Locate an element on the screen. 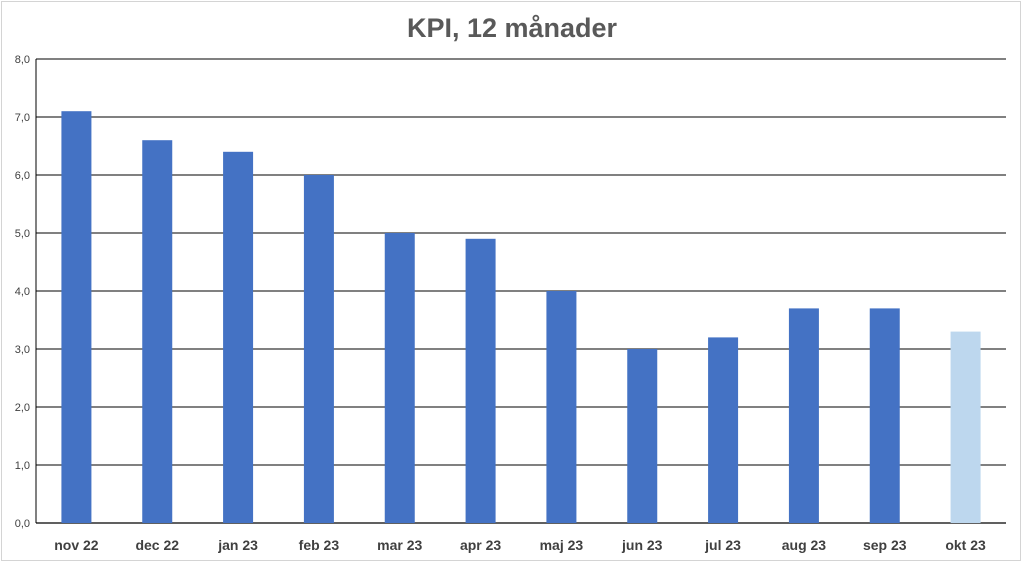 This screenshot has width=1024, height=564. x-tick-label: jun 23 is located at coordinates (642, 545).